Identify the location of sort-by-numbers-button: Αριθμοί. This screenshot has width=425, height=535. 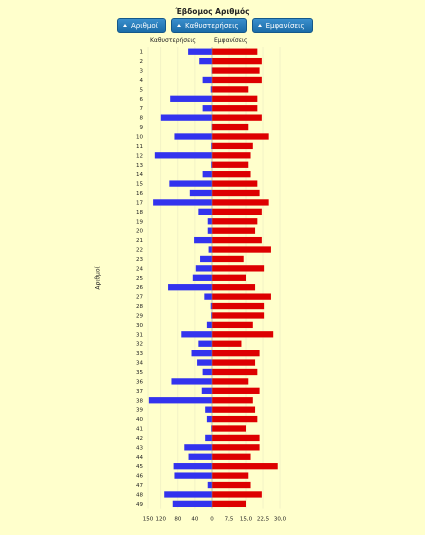
(141, 25).